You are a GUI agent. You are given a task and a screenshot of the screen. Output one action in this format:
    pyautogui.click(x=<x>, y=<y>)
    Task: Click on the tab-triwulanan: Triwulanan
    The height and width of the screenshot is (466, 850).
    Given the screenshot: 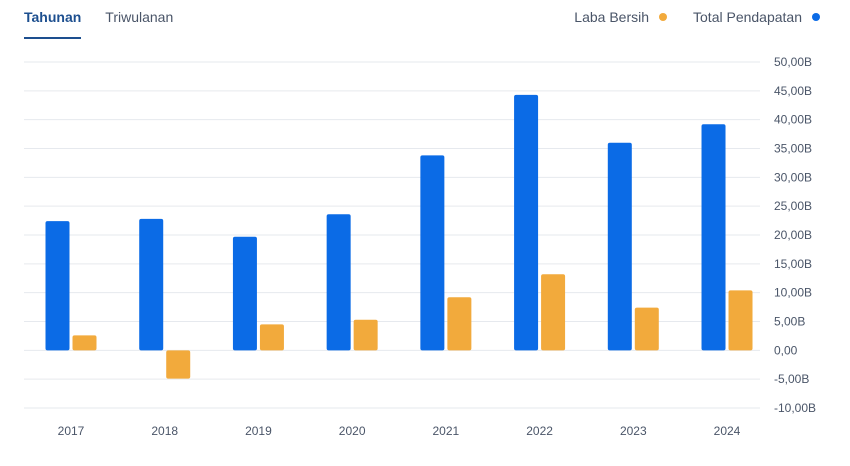 What is the action you would take?
    pyautogui.click(x=139, y=17)
    